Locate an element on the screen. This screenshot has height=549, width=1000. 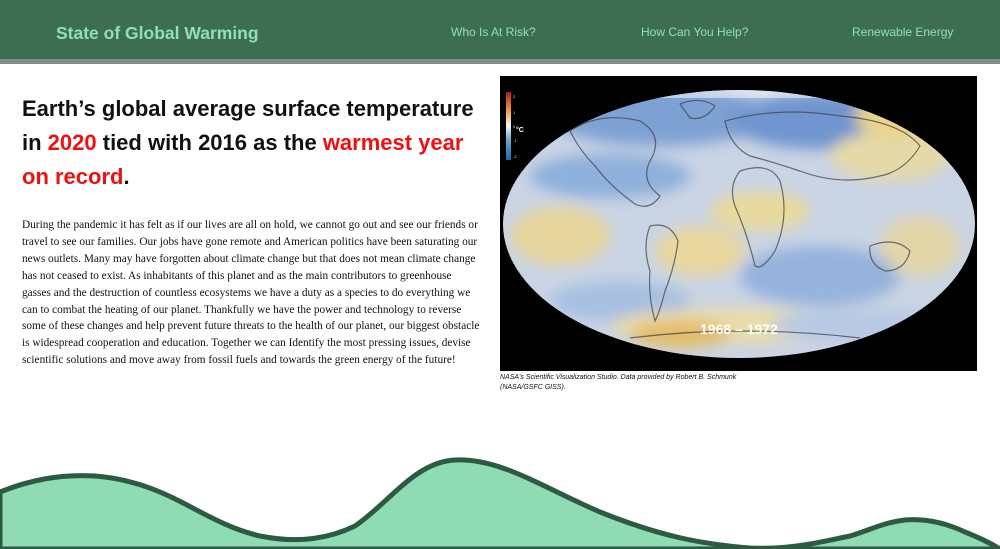
headline-year: 2020 is located at coordinates (72, 142).